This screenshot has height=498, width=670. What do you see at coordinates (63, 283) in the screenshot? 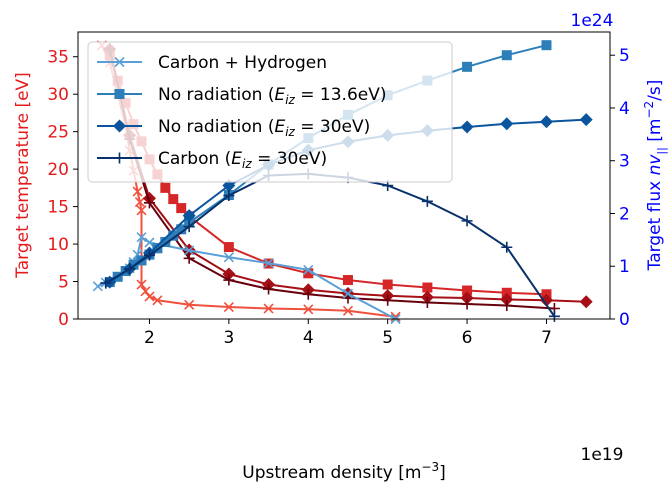
I see `y-left-tick-label: 5` at bounding box center [63, 283].